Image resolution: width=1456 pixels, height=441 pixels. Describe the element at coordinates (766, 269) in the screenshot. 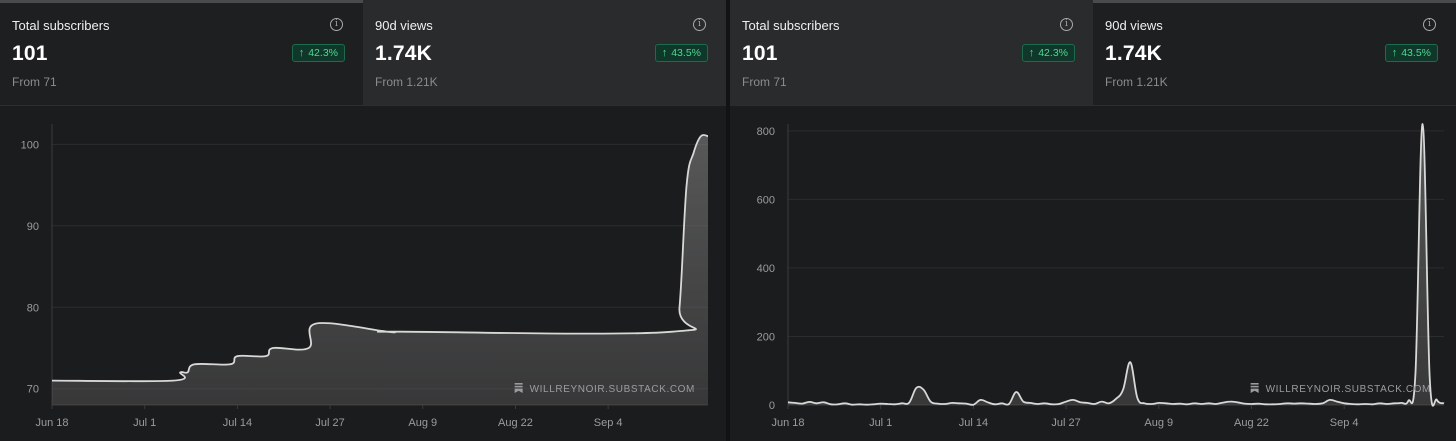

I see `y-tick-label: 400` at that location.